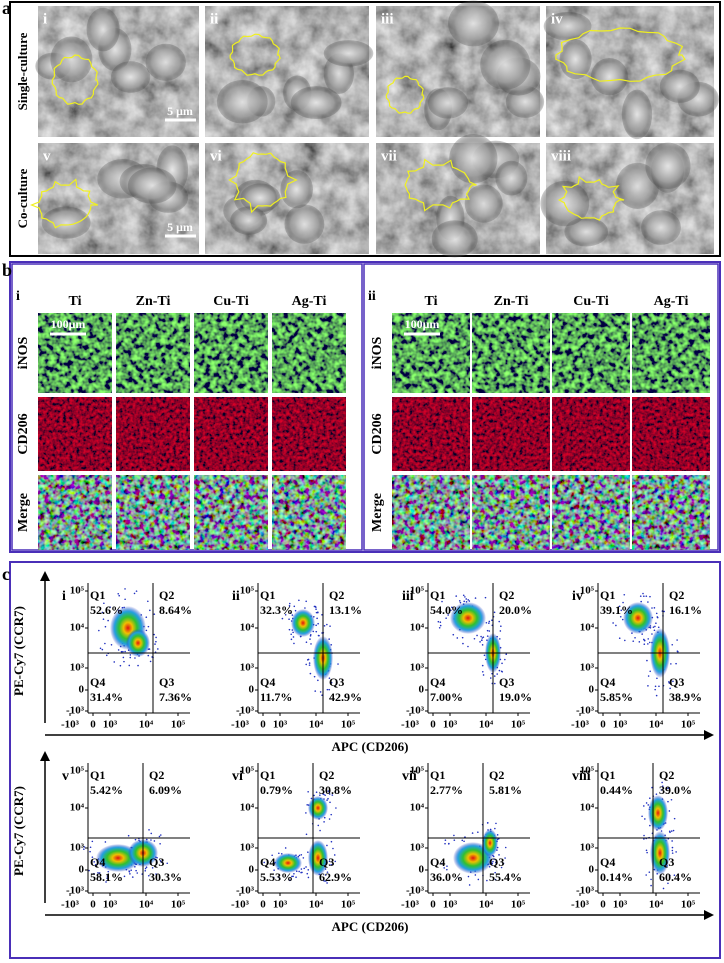  I want to click on row-label: Co-culture, so click(22, 198).